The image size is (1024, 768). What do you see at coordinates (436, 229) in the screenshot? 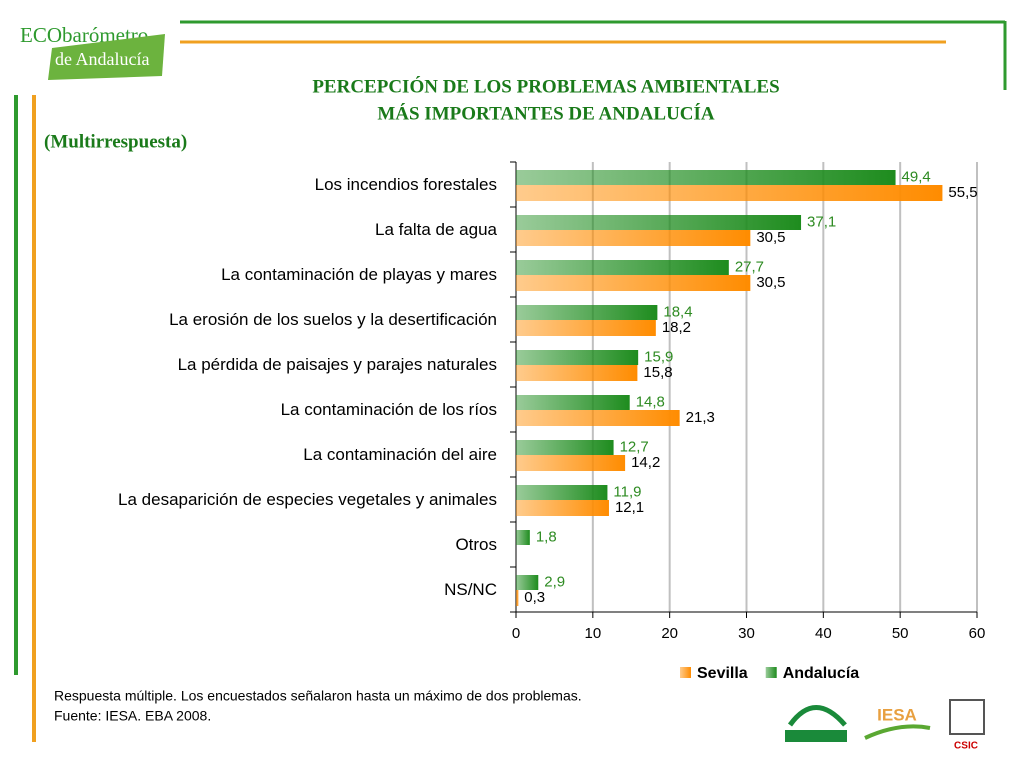
I see `category-label: La falta de agua` at bounding box center [436, 229].